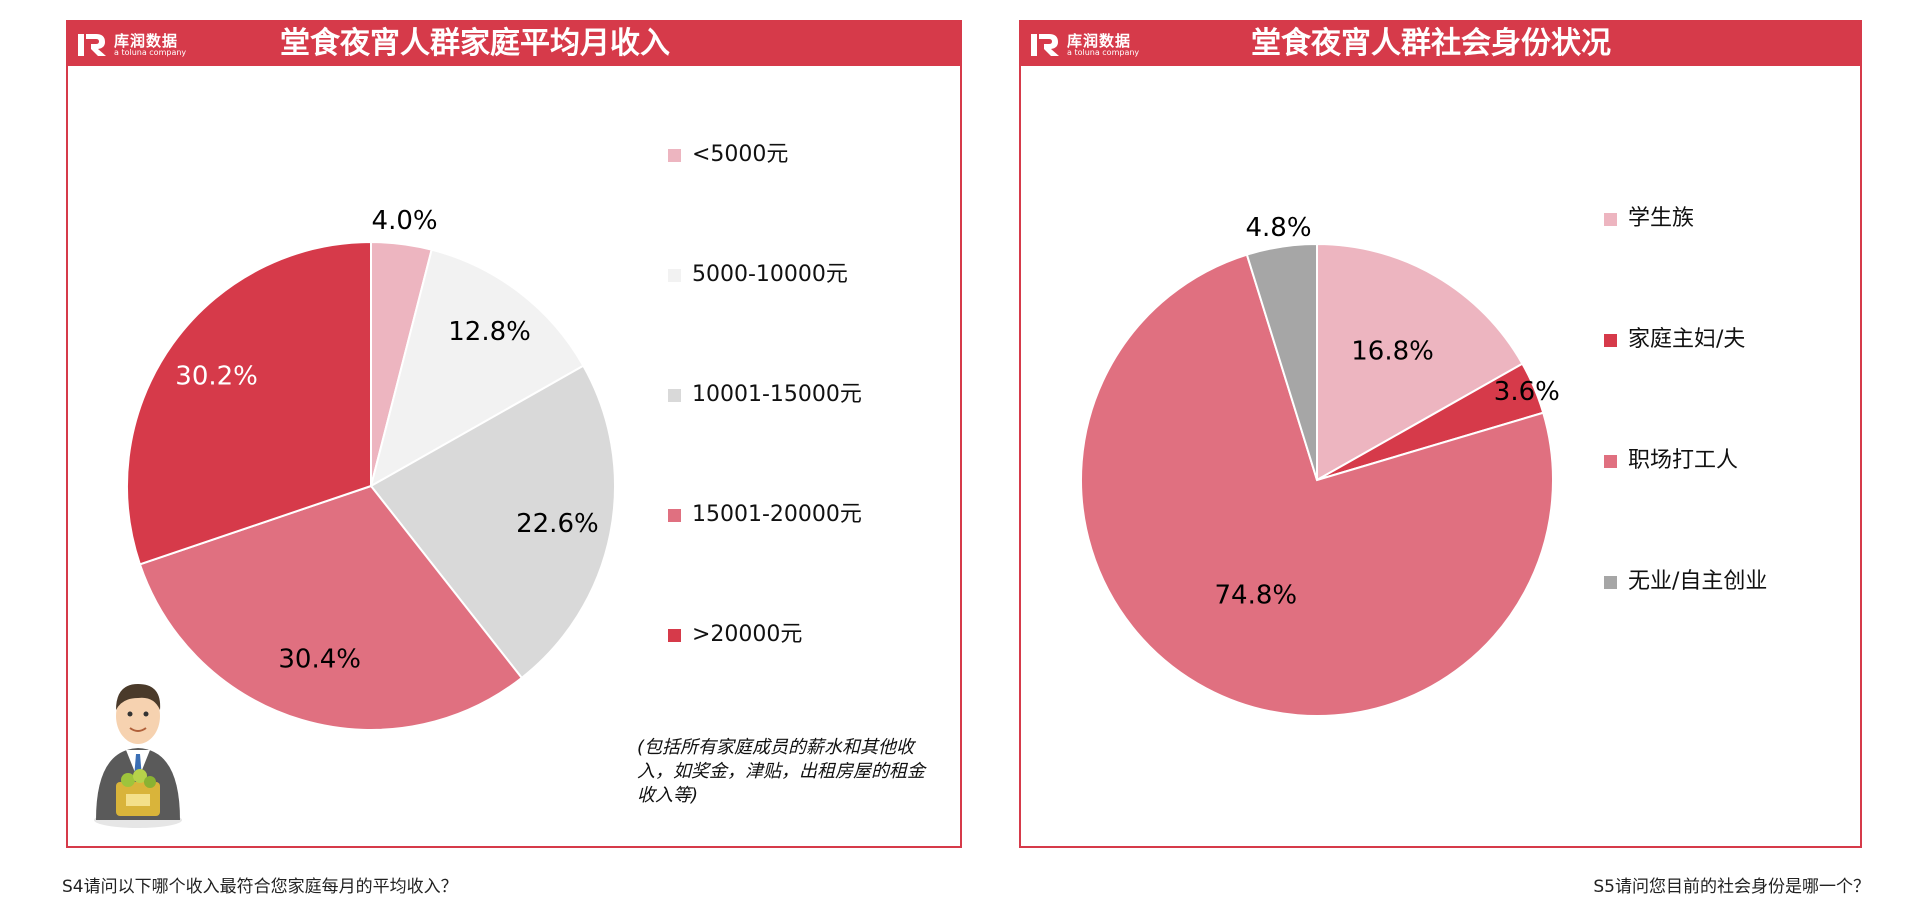  Describe the element at coordinates (557, 524) in the screenshot. I see `data-label: 22.6%` at that location.